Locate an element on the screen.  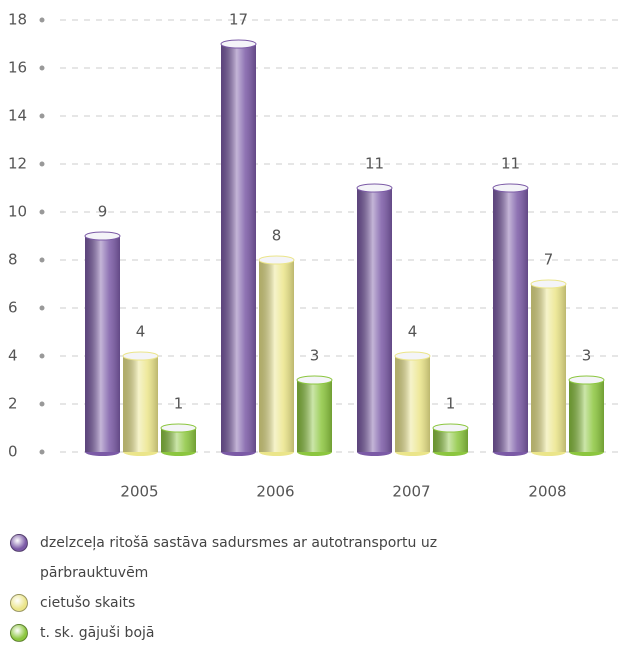
data-label: 7 is located at coordinates (549, 260).